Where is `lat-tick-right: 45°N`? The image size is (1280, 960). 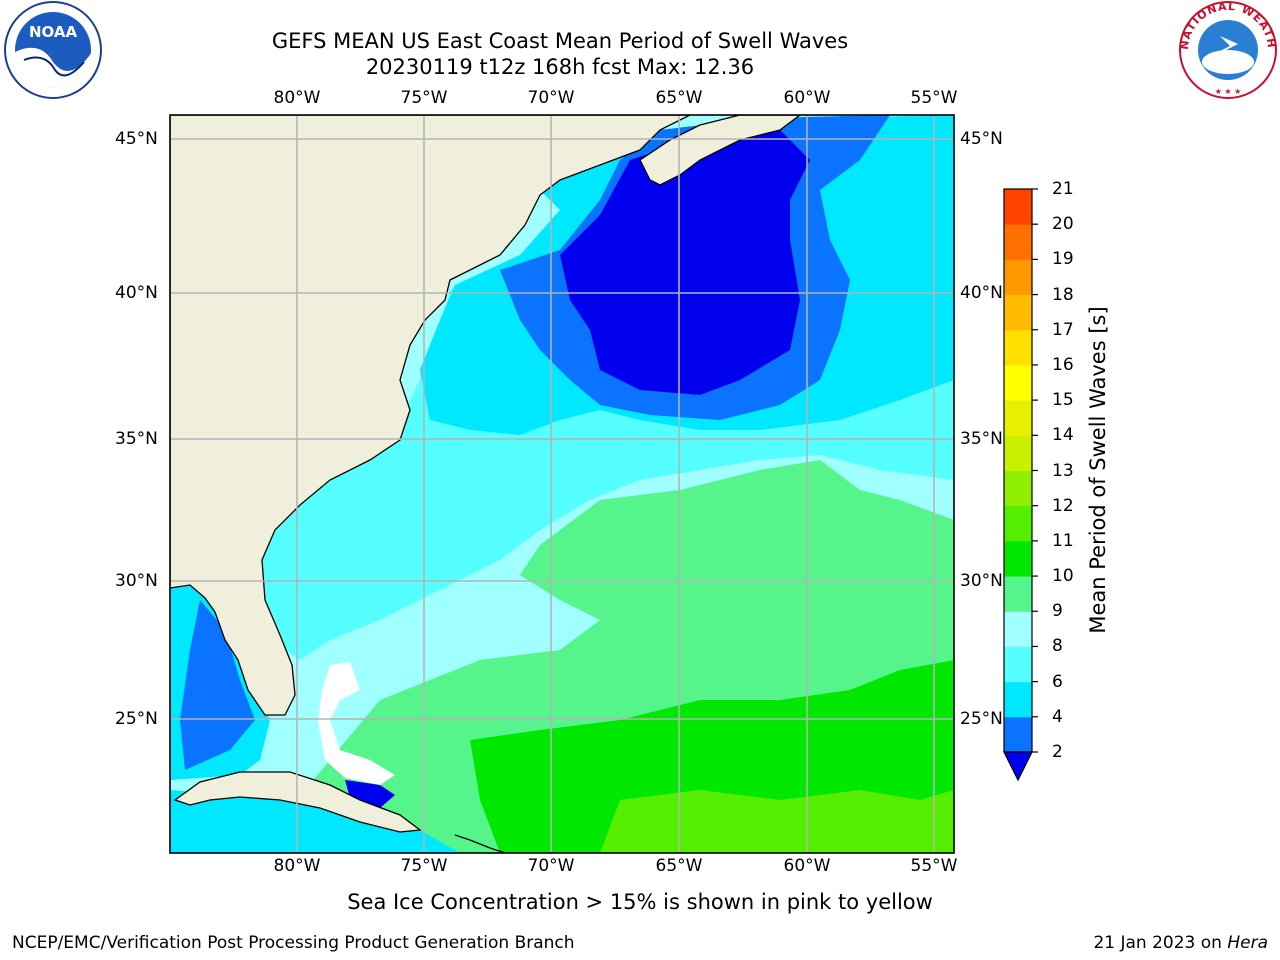 lat-tick-right: 45°N is located at coordinates (981, 139).